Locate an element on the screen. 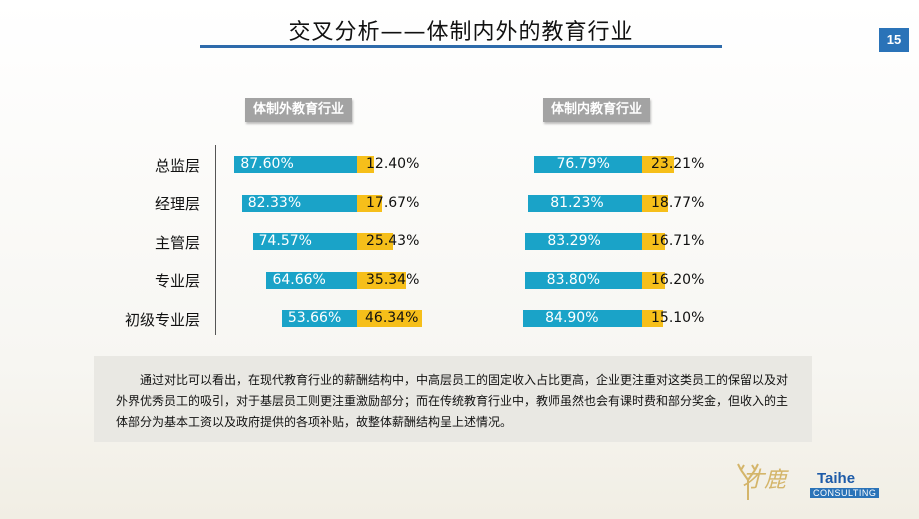  data-label-variable-outside-2: 25.43% is located at coordinates (393, 241).